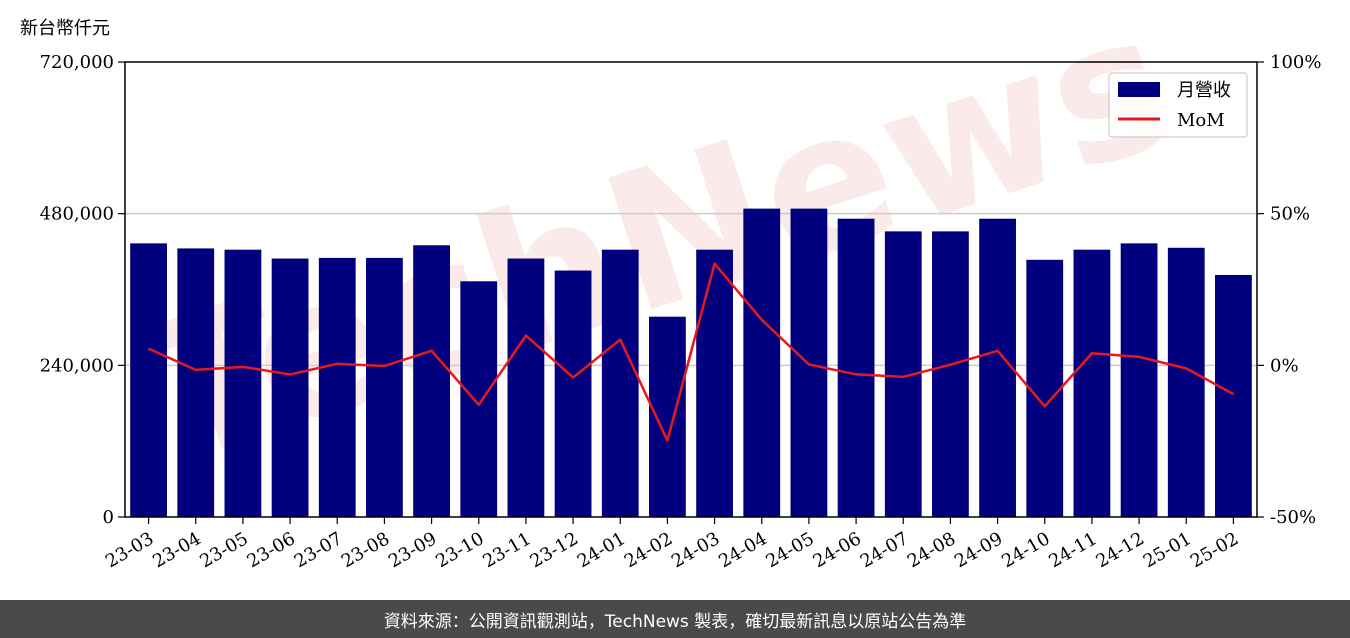 This screenshot has height=638, width=1350. Describe the element at coordinates (129, 550) in the screenshot. I see `x-tick-label-23-03: 23-03` at that location.